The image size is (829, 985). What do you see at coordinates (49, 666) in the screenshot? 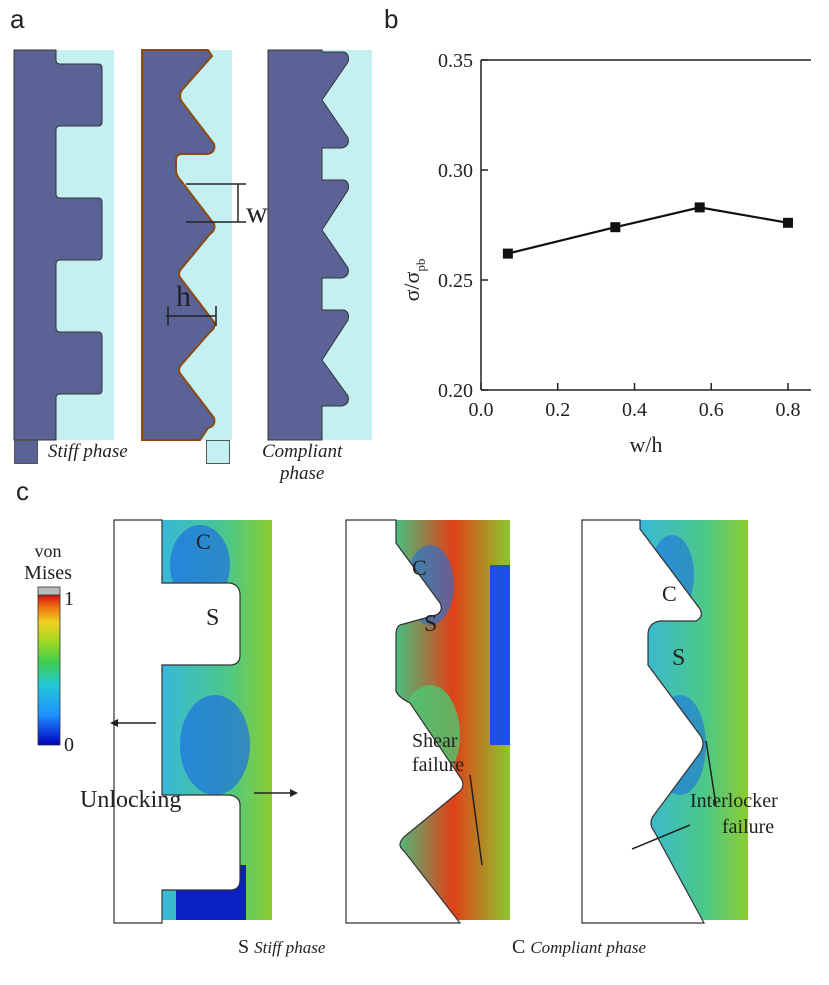
I see `colorbar` at bounding box center [49, 666].